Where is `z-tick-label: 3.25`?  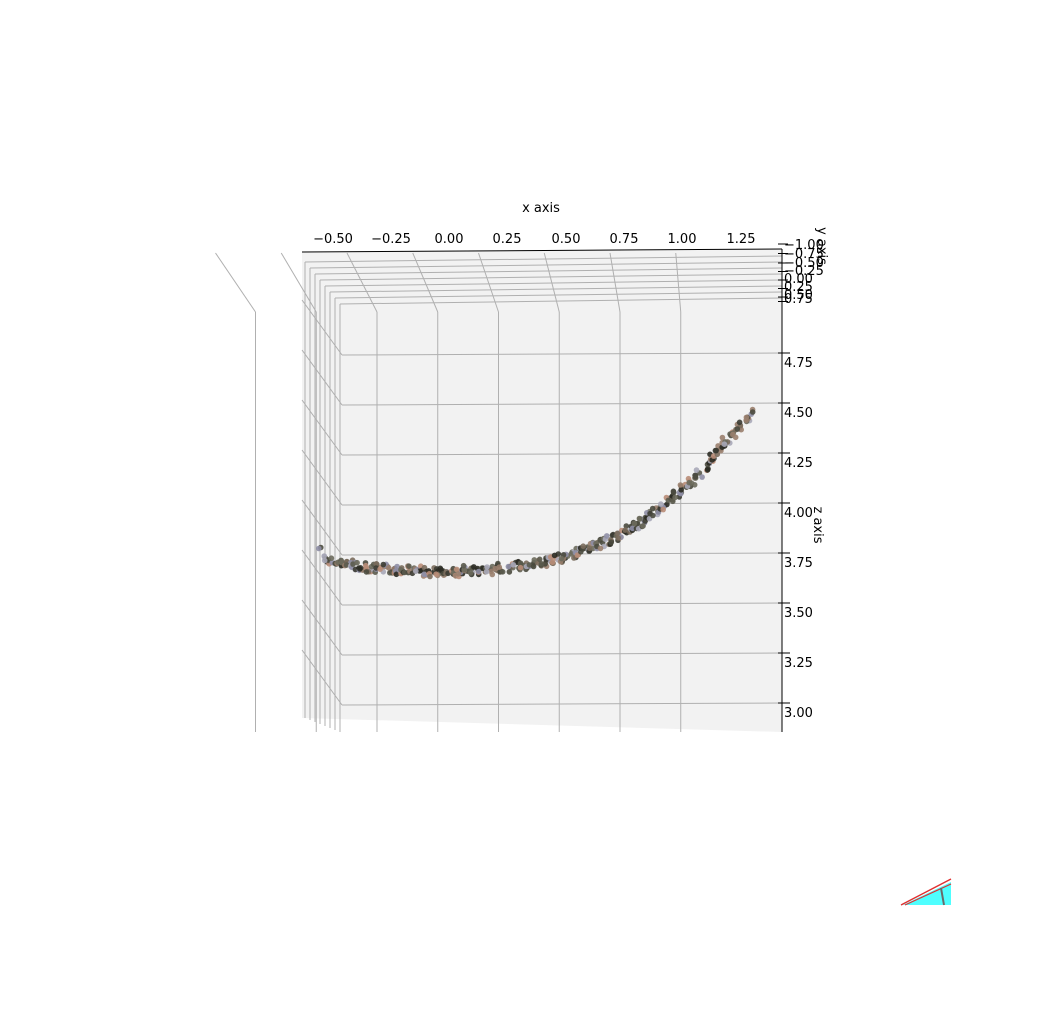
z-tick-label: 3.25 is located at coordinates (798, 663).